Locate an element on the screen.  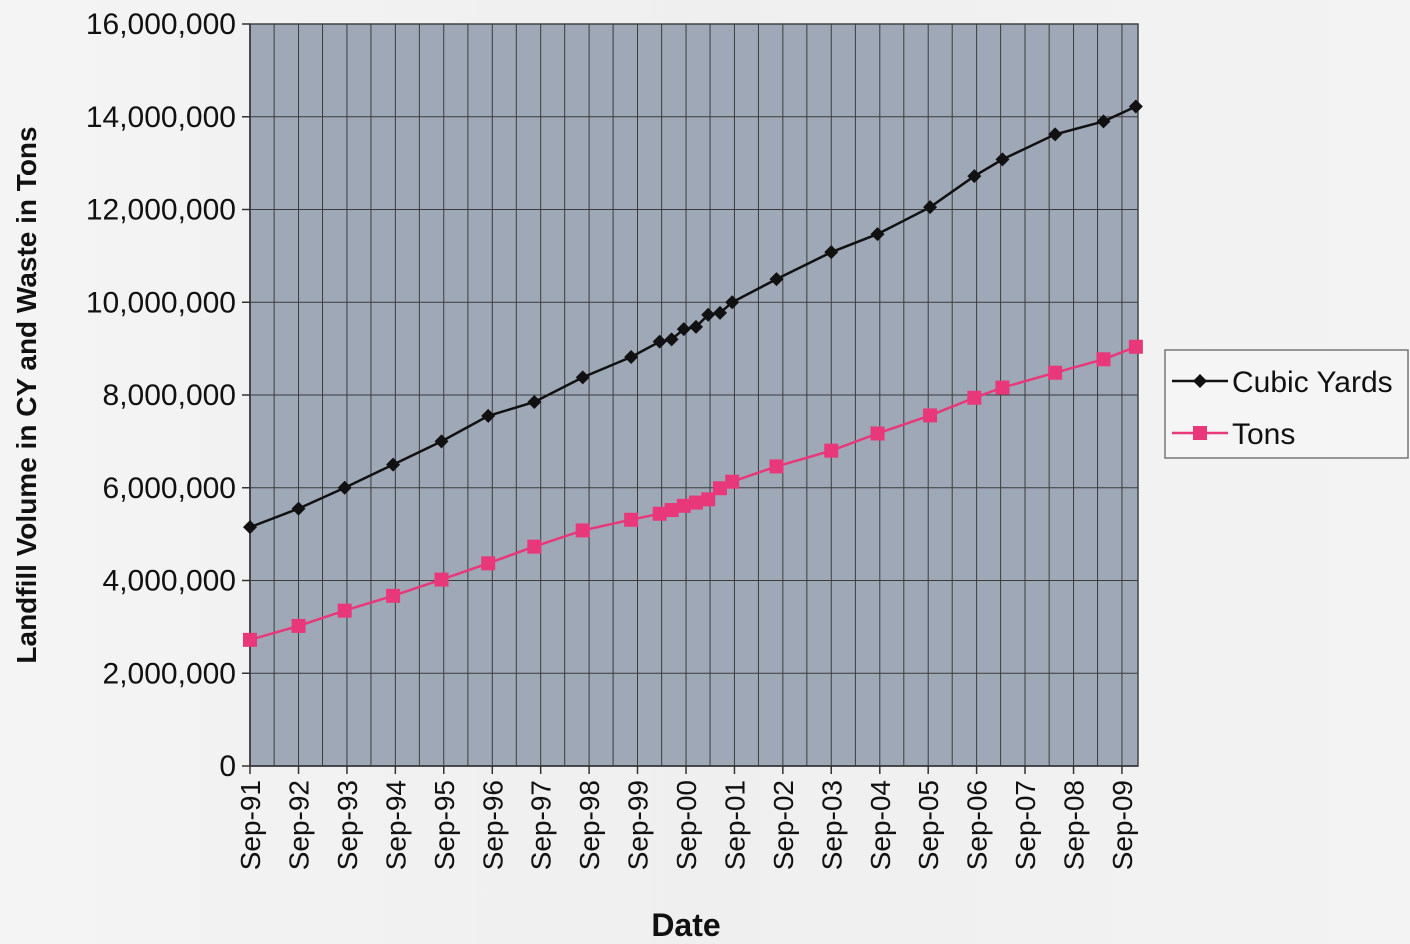
legend-cubic-yards-marker is located at coordinates (1200, 381).